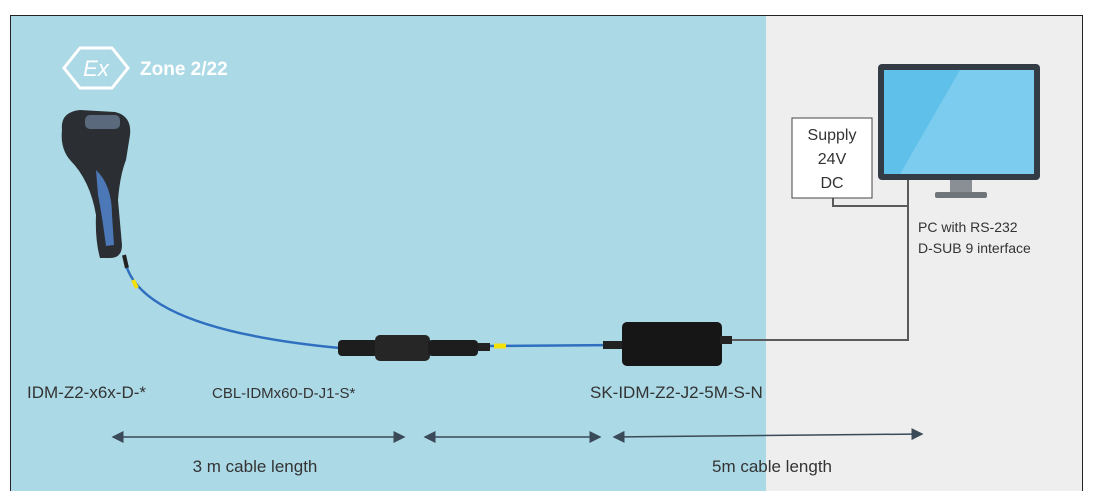 The image size is (1093, 496). What do you see at coordinates (968, 227) in the screenshot?
I see `pc-label: PC with RS-232` at bounding box center [968, 227].